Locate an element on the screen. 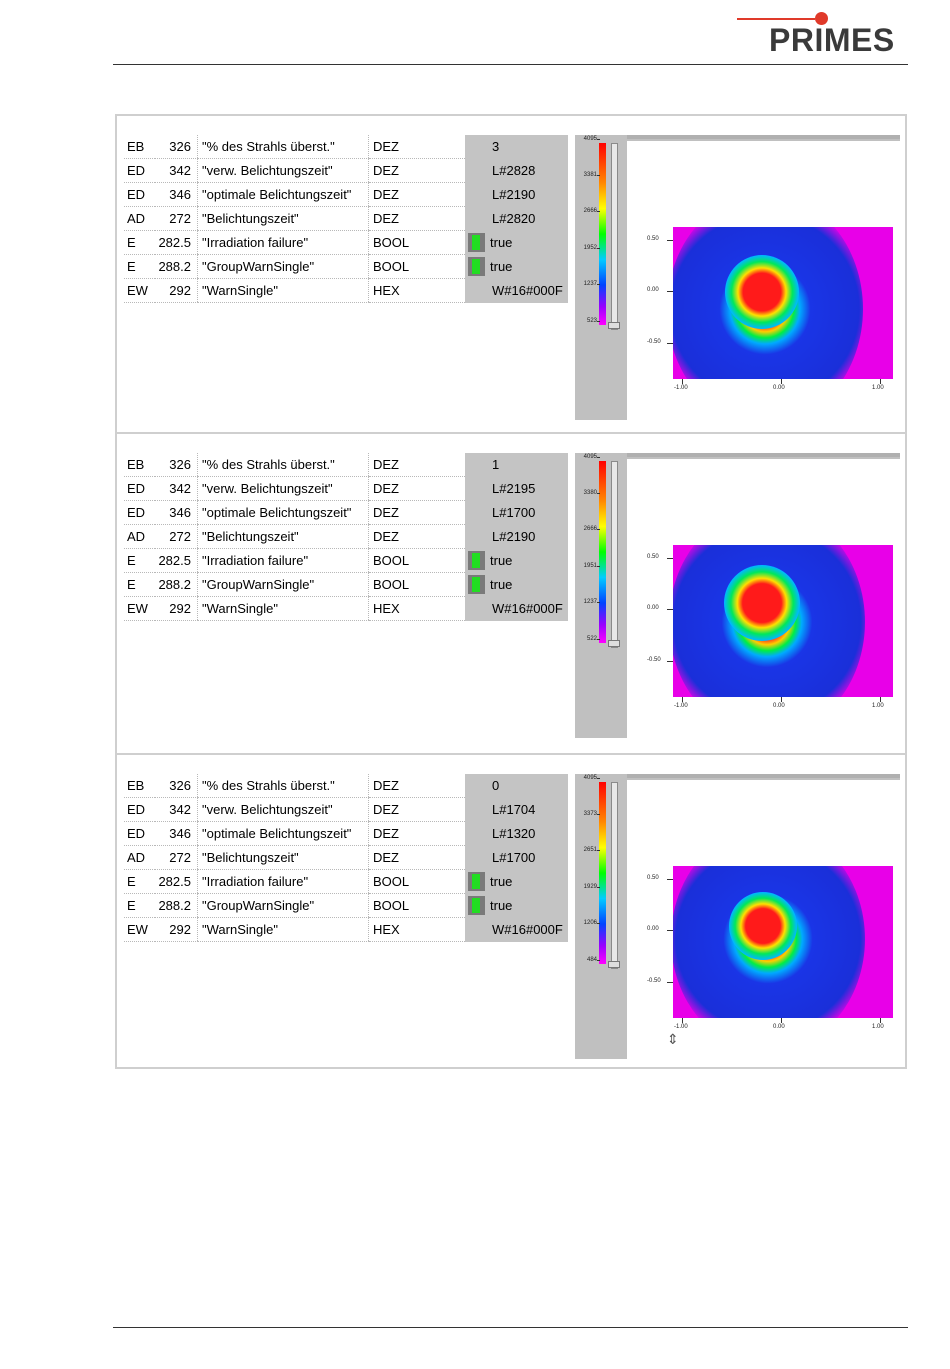 This screenshot has height=1369, width=950. status-value-cell: L#2195 is located at coordinates (516, 488).